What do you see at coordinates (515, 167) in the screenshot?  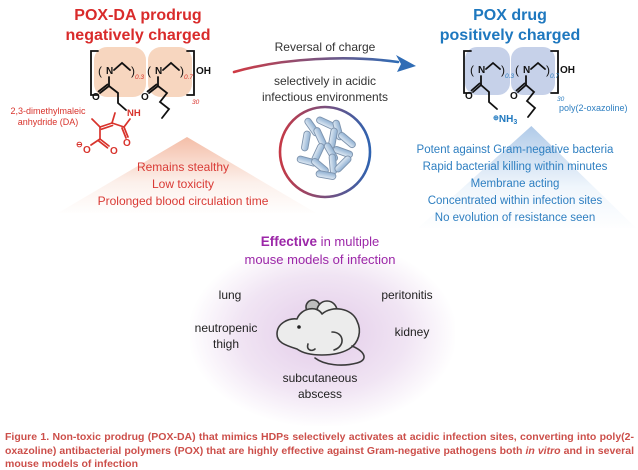 I see `benefit-item: Rapid bacterial killing within minutes` at bounding box center [515, 167].